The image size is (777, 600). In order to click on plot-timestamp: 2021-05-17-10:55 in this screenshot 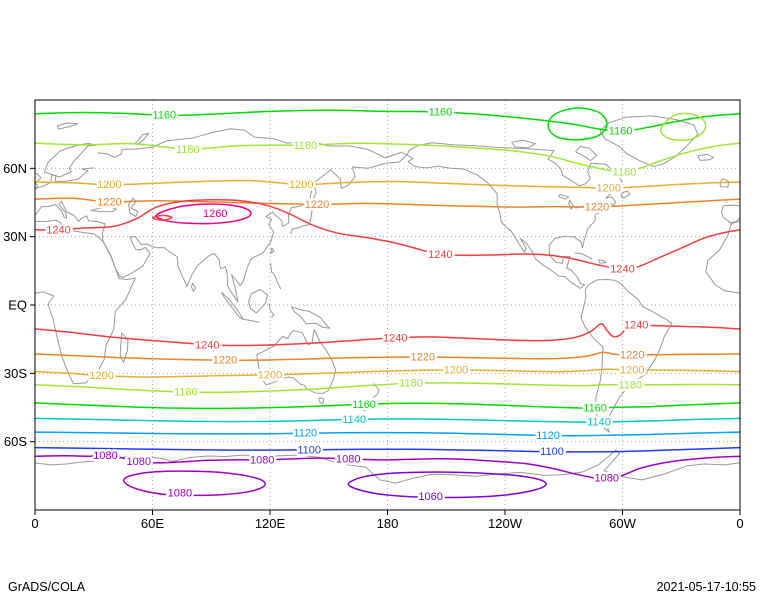, I will do `click(706, 587)`.